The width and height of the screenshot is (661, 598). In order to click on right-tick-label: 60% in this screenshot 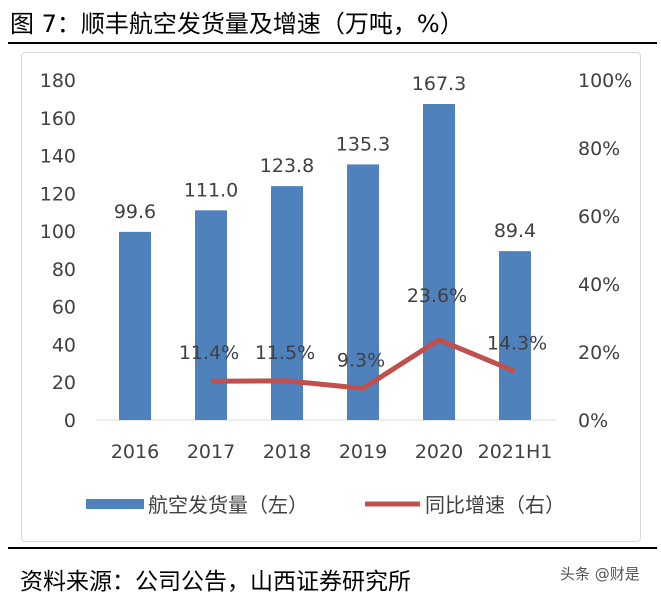, I will do `click(599, 217)`.